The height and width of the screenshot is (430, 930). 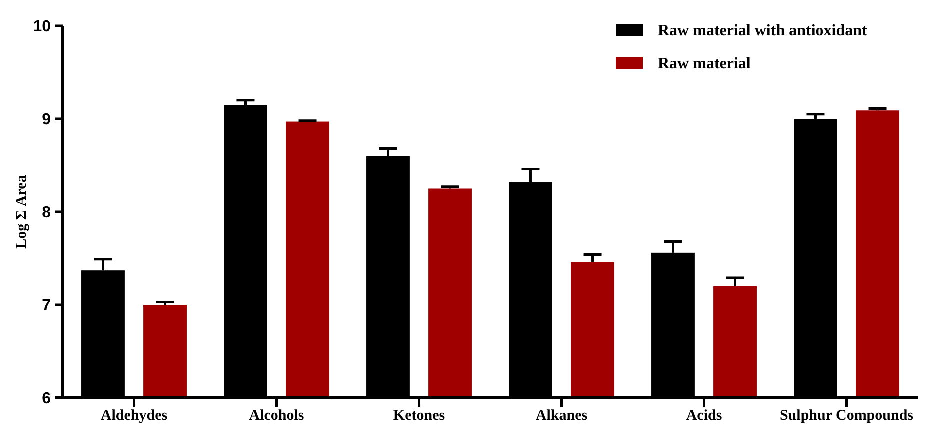 What do you see at coordinates (705, 64) in the screenshot?
I see `legend-label: Raw material` at bounding box center [705, 64].